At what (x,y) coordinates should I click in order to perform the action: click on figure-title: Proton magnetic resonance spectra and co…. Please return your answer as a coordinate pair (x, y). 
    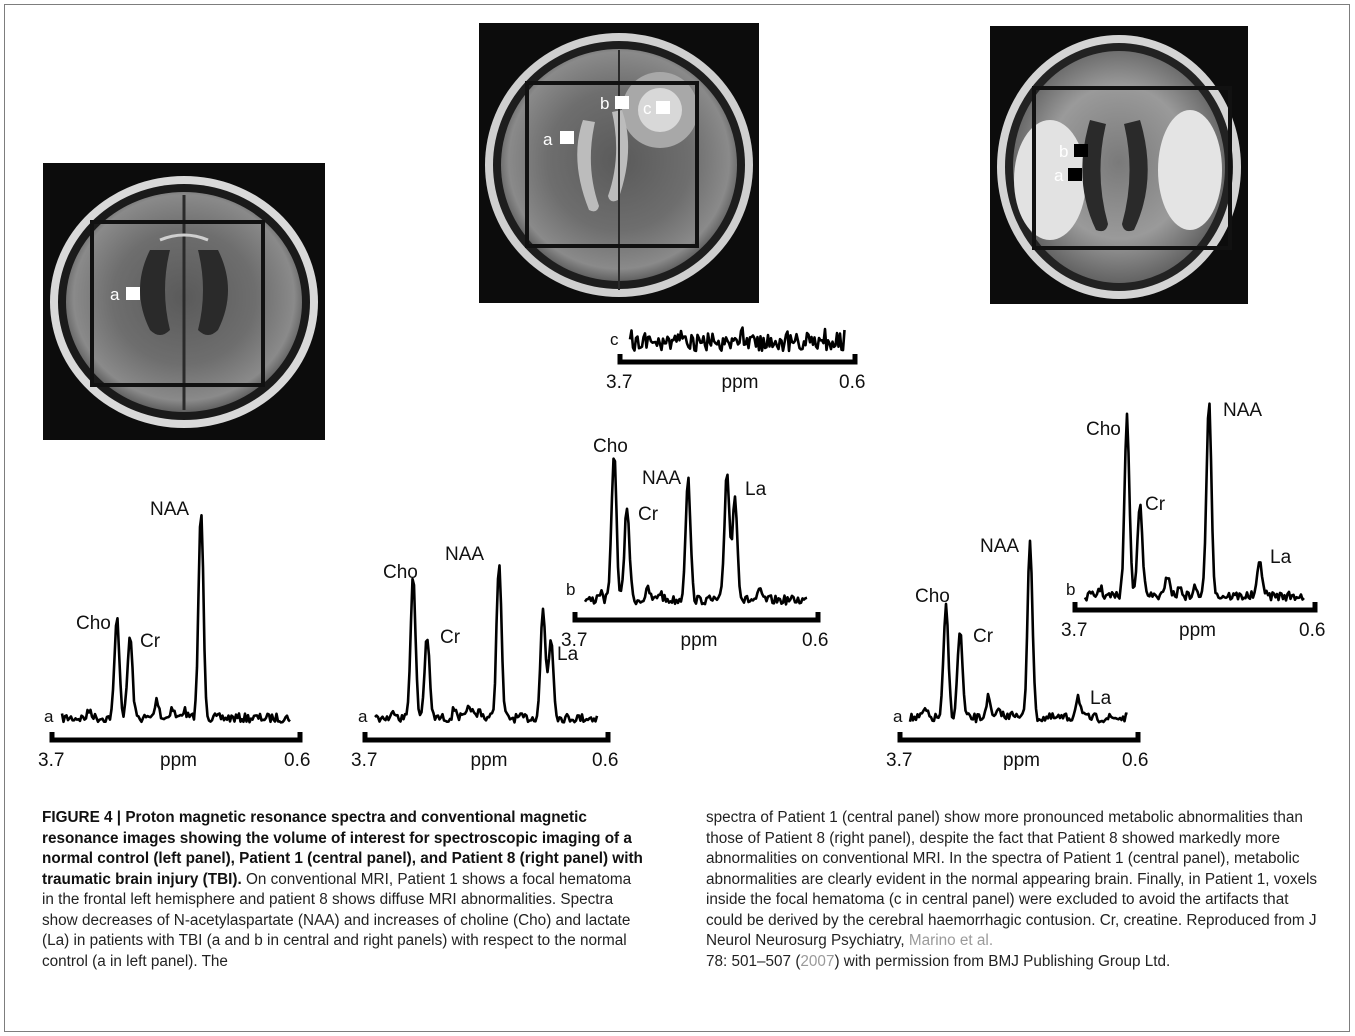
    Looking at the image, I should click on (342, 848).